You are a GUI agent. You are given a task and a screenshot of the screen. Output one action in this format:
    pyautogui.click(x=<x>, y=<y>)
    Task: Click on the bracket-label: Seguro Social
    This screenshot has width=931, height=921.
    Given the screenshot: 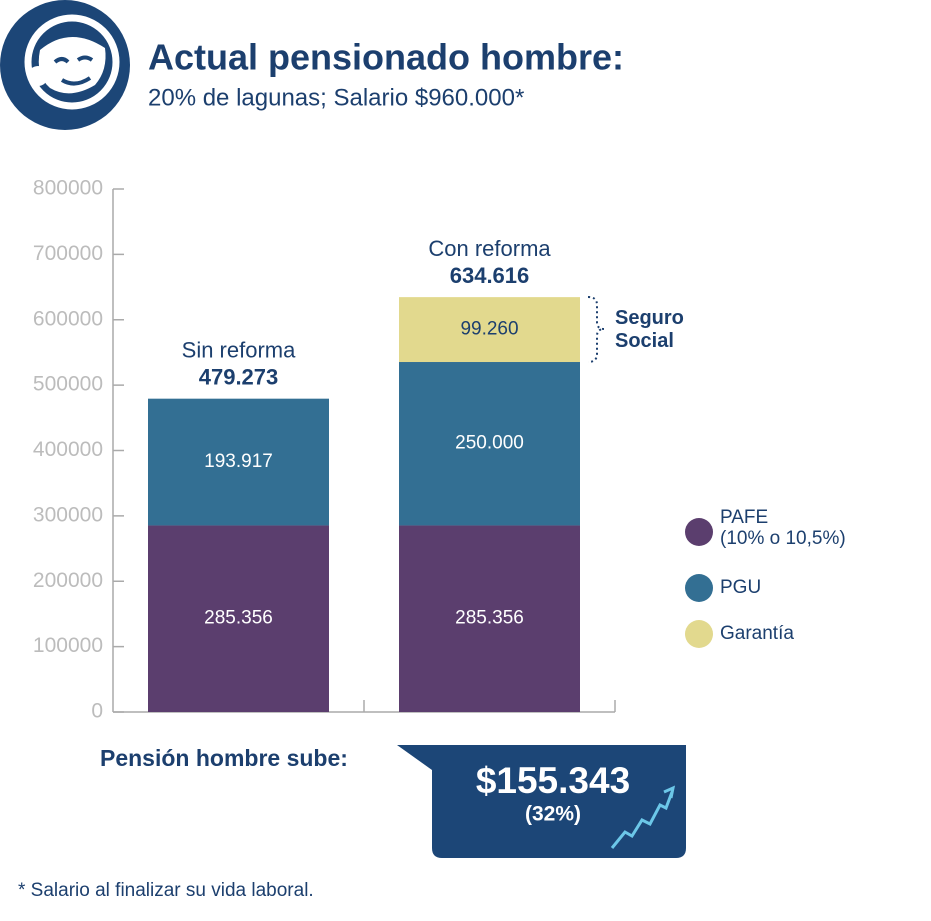 What is the action you would take?
    pyautogui.click(x=649, y=329)
    